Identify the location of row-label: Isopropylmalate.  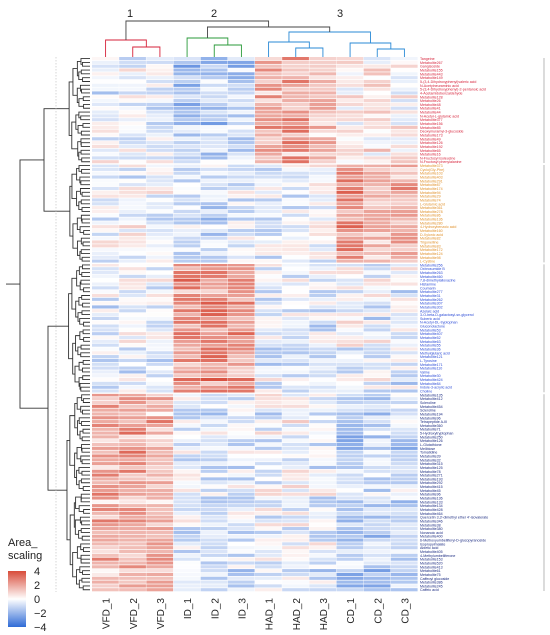
(432, 544).